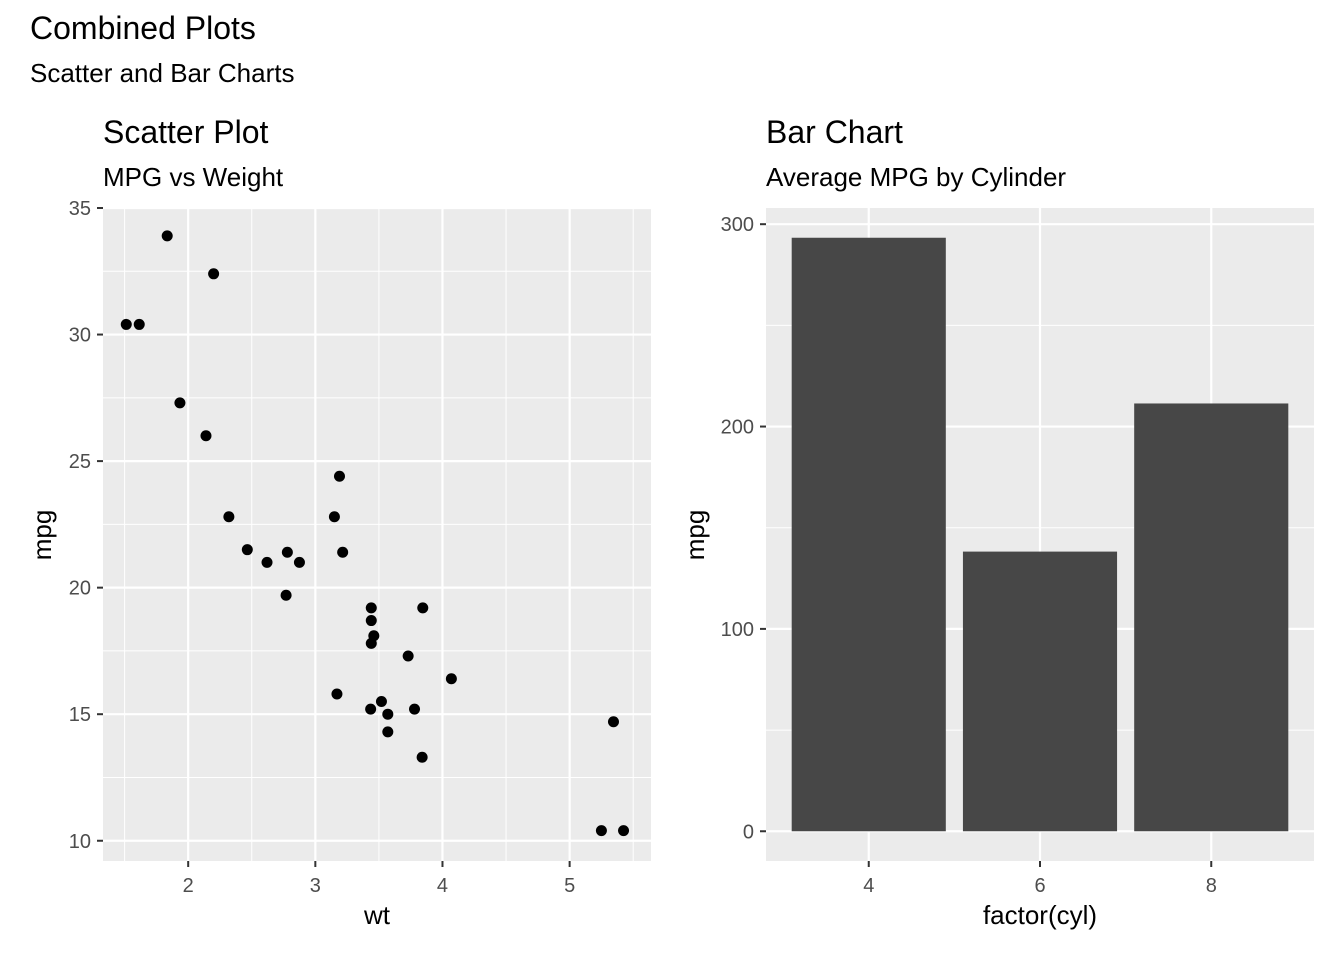 The image size is (1344, 960). I want to click on bar-y-tick-label: 200, so click(737, 428).